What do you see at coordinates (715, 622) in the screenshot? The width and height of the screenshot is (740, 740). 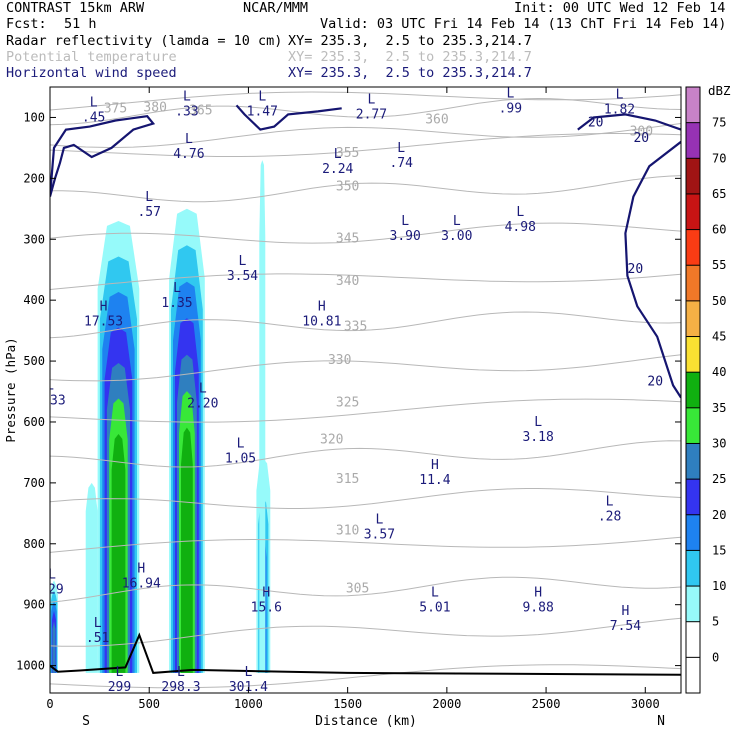 I see `colorbar-tick-label: 5` at bounding box center [715, 622].